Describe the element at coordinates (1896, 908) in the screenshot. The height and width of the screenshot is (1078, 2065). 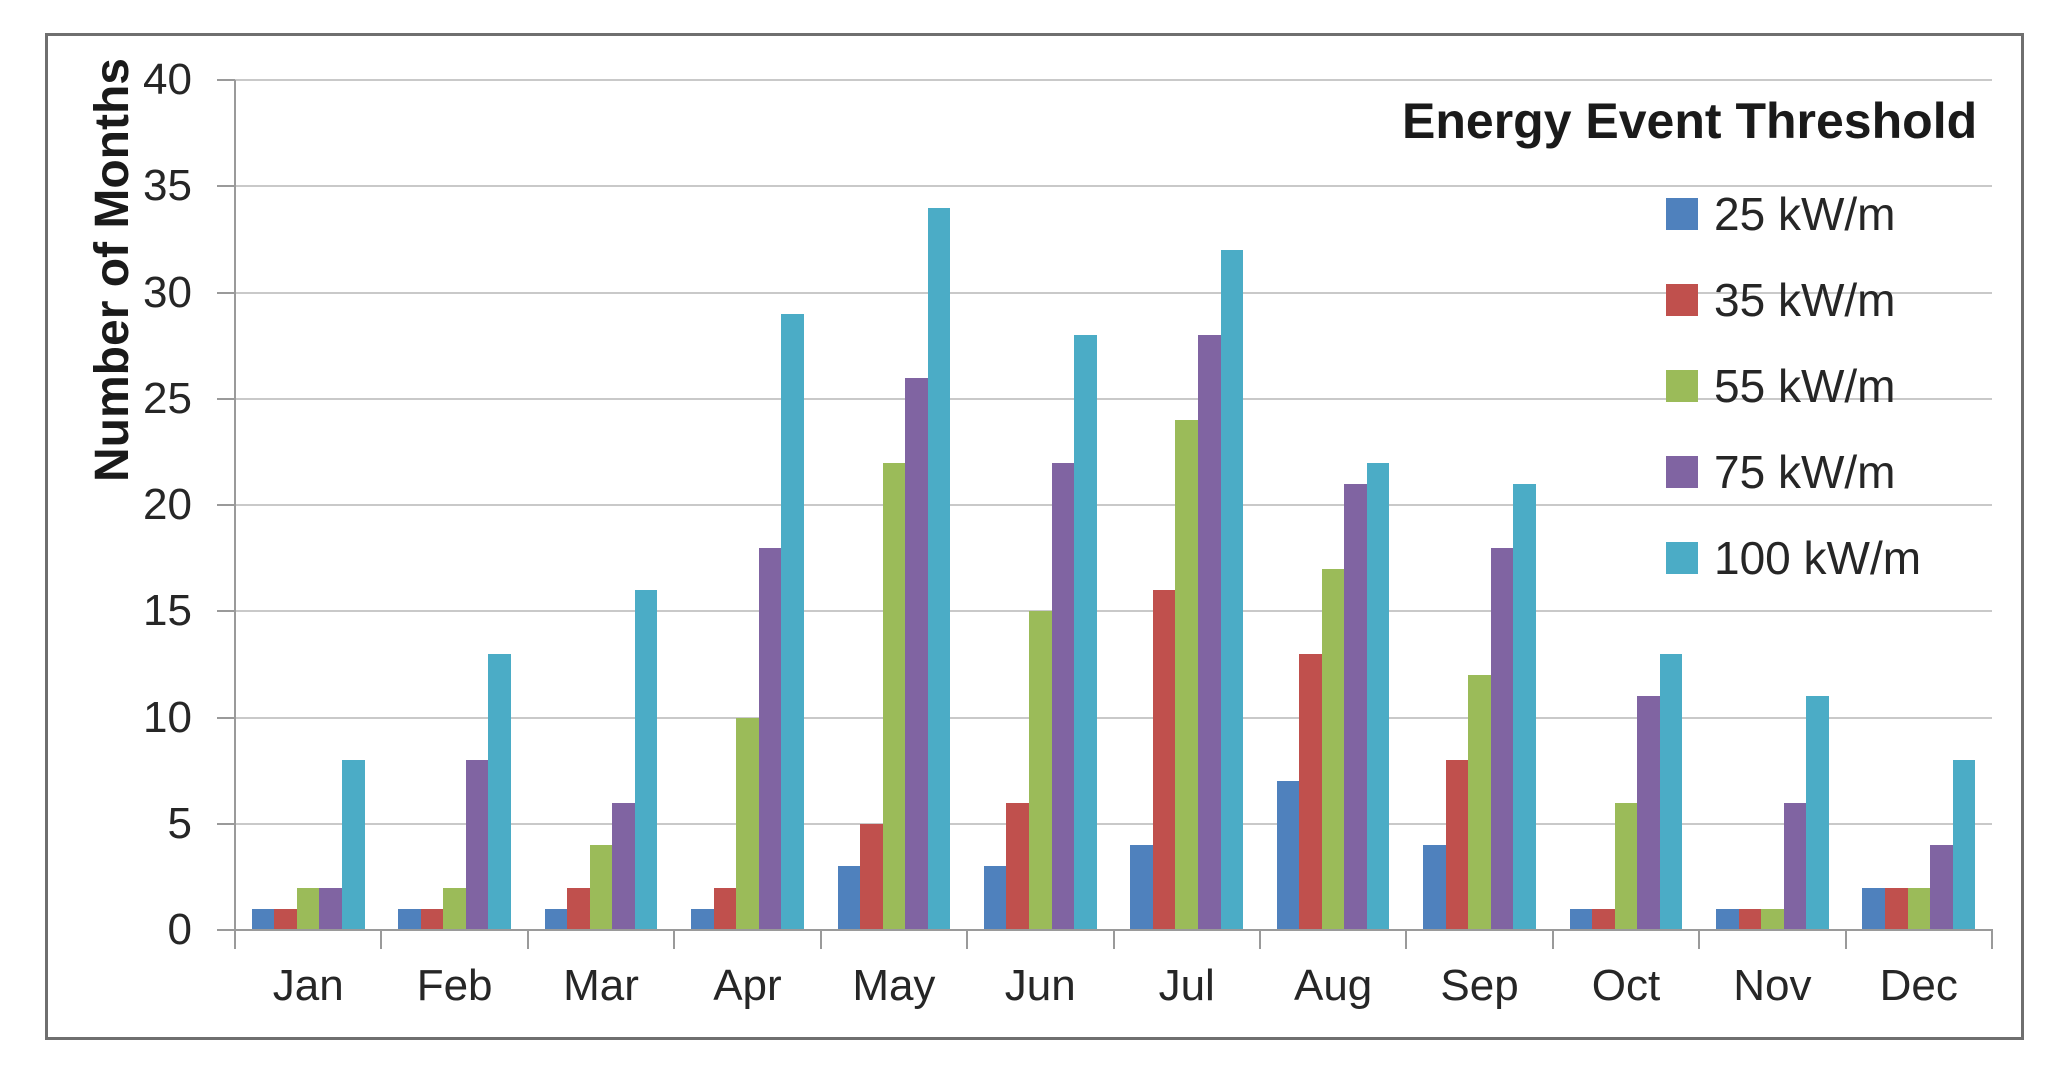
I see `bar-dec-35kwm` at that location.